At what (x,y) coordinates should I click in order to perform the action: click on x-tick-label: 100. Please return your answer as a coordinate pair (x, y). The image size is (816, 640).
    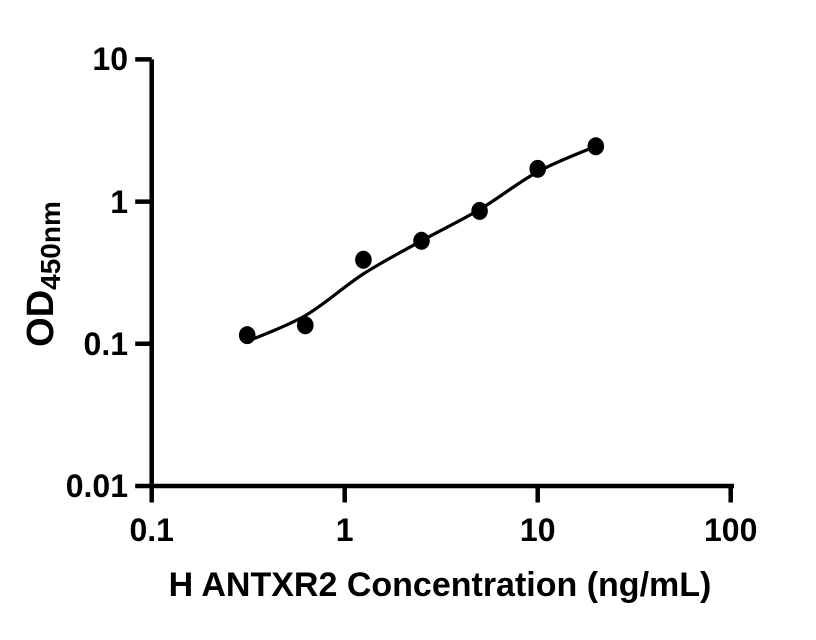
    Looking at the image, I should click on (730, 530).